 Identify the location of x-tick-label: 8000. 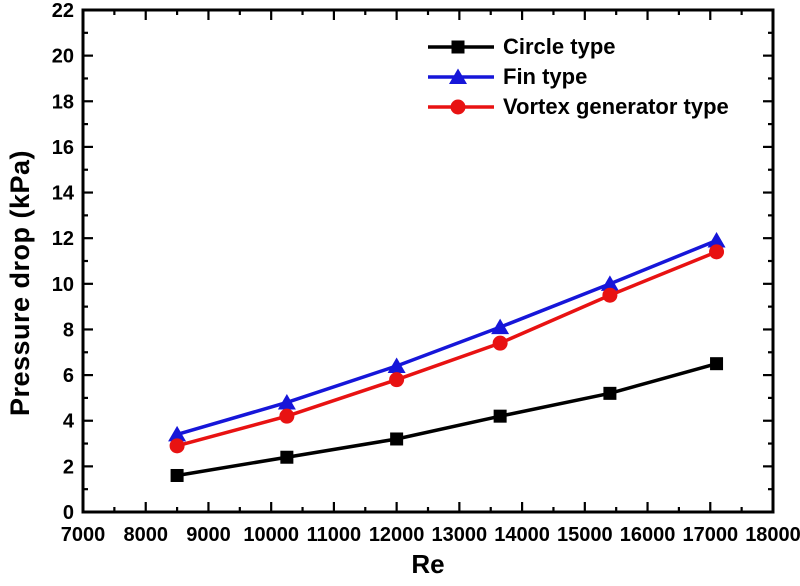
(145, 535).